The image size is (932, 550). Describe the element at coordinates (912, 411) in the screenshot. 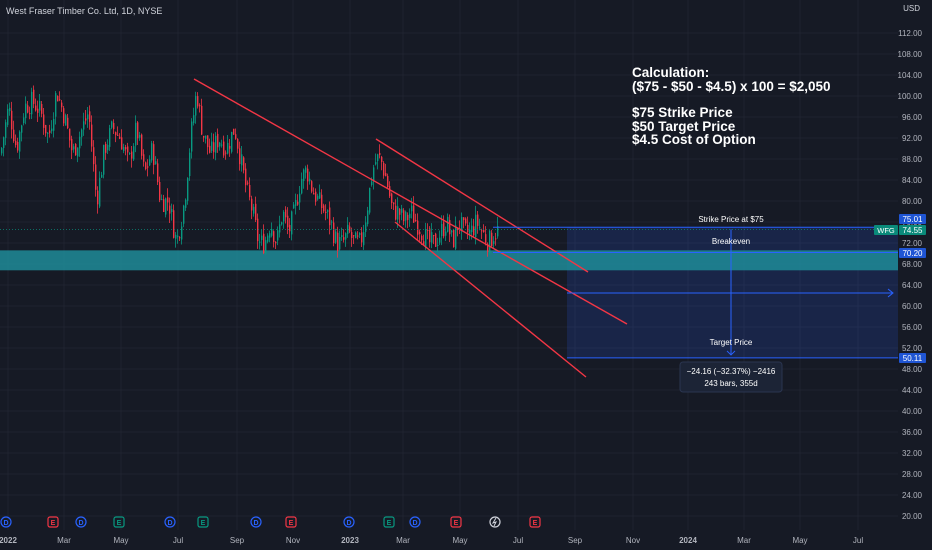

I see `y-tick-label: 40.00` at that location.